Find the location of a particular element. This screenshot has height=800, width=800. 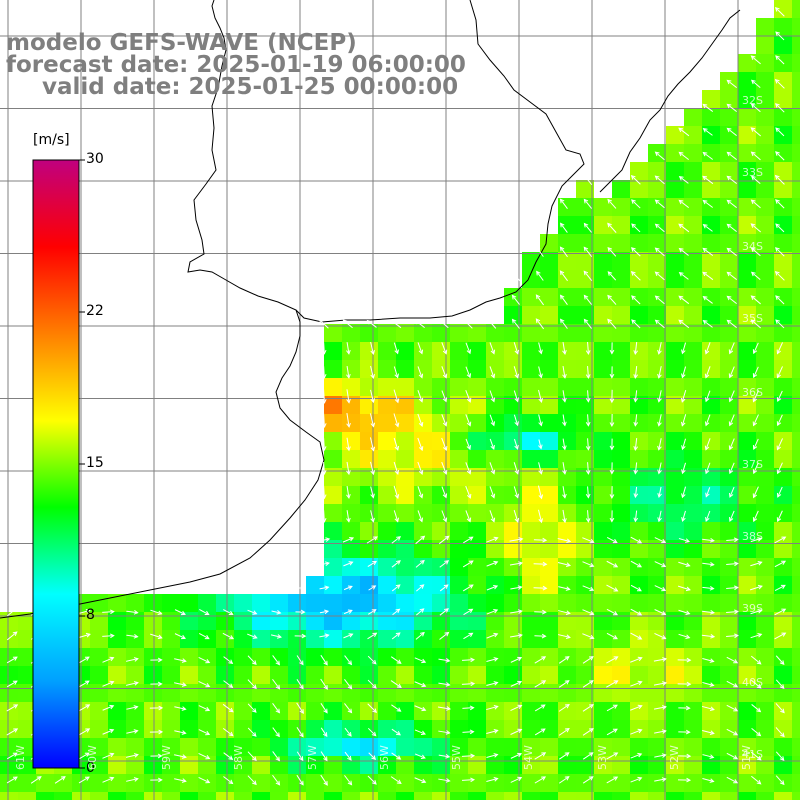

longitude-label: 57W is located at coordinates (312, 757).